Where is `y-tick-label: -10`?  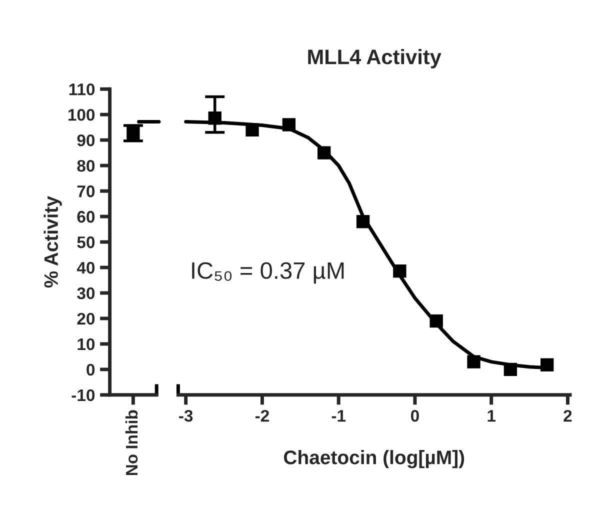
y-tick-label: -10 is located at coordinates (83, 395).